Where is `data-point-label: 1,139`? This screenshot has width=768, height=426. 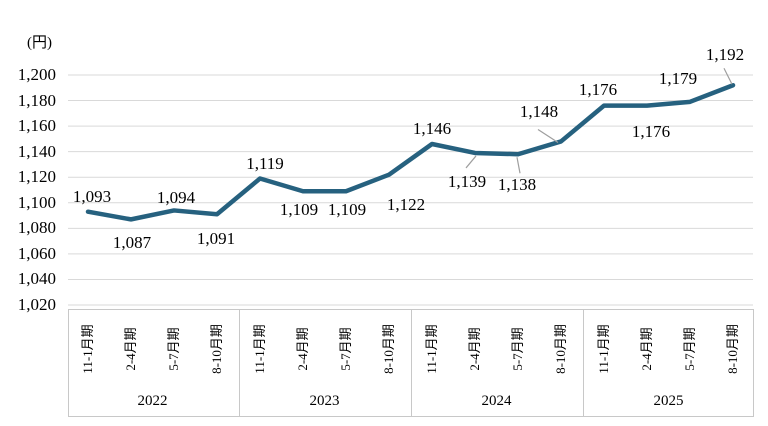
data-point-label: 1,139 is located at coordinates (467, 181).